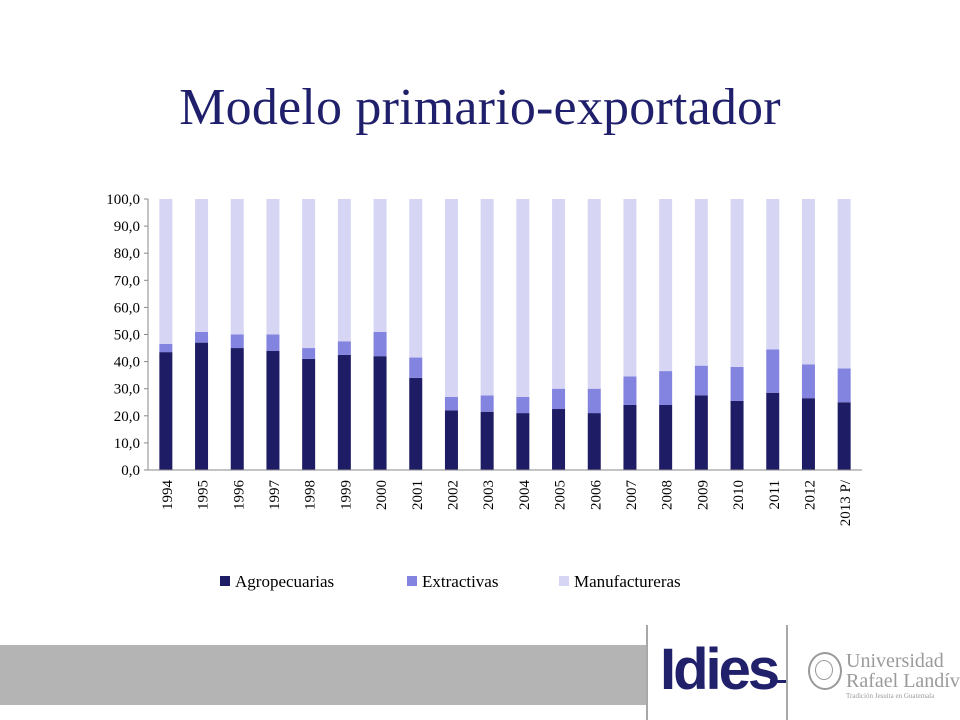 This screenshot has width=960, height=720. Describe the element at coordinates (204, 495) in the screenshot. I see `x-tick-label: 1995` at that location.